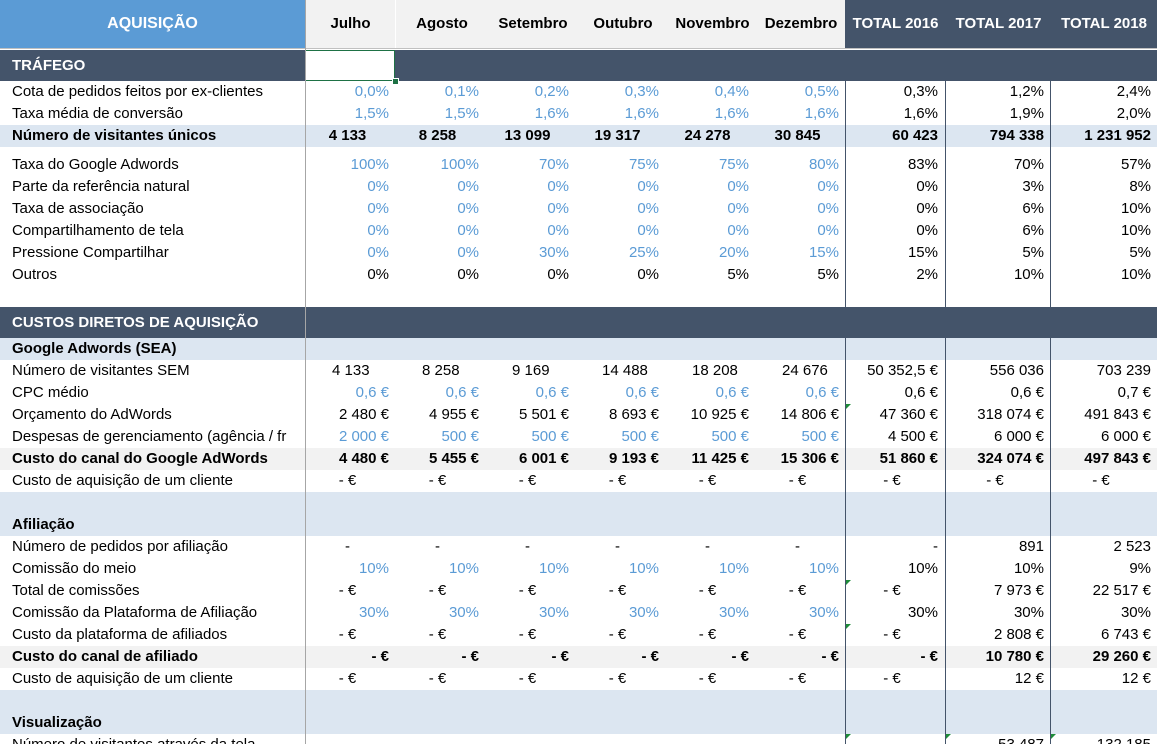 The image size is (1157, 744). Describe the element at coordinates (1140, 568) in the screenshot. I see `row-value: 9%` at that location.